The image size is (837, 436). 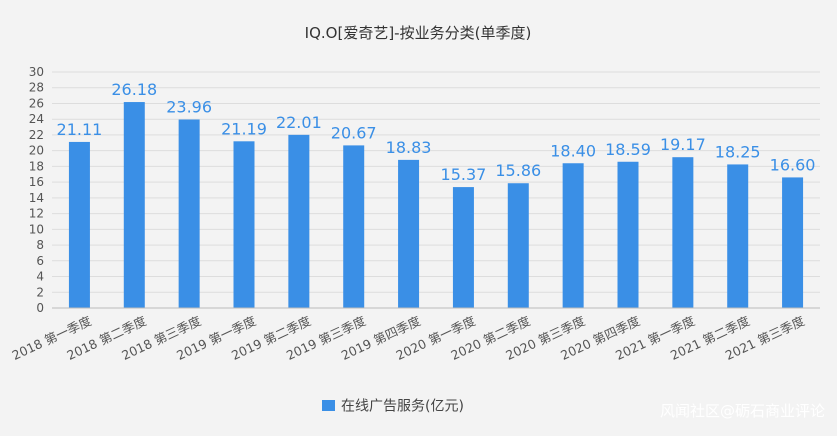 What do you see at coordinates (36, 103) in the screenshot?
I see `y-tick-label: 26` at bounding box center [36, 103].